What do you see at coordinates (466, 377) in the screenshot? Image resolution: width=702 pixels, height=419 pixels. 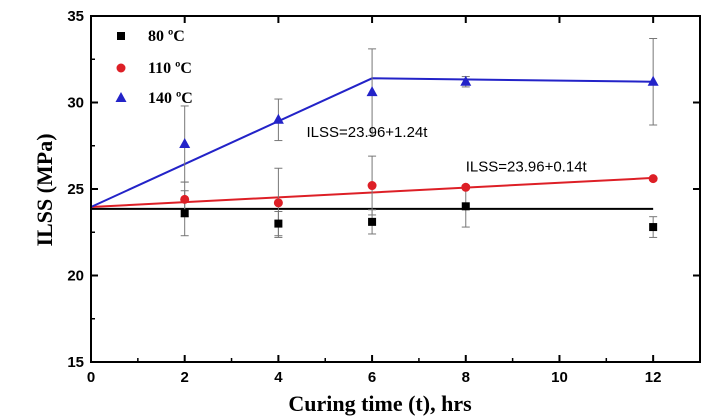 I see `x-tick-label: 8` at bounding box center [466, 377].